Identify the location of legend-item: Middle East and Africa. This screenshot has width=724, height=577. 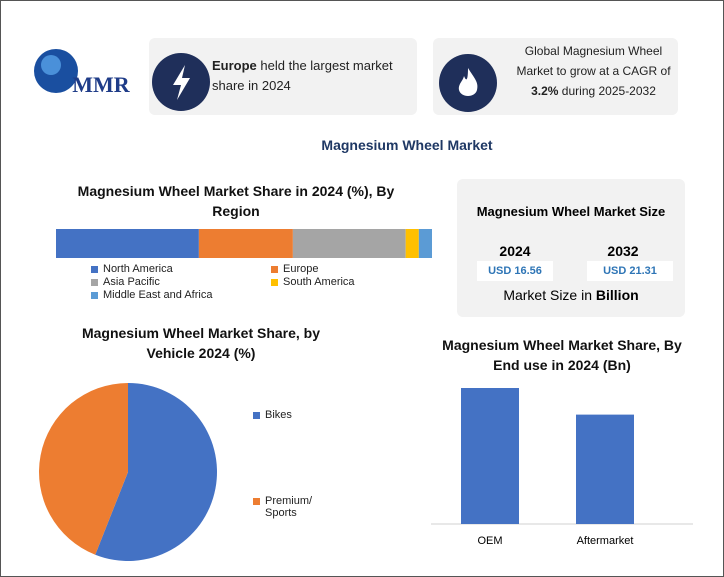
(181, 295).